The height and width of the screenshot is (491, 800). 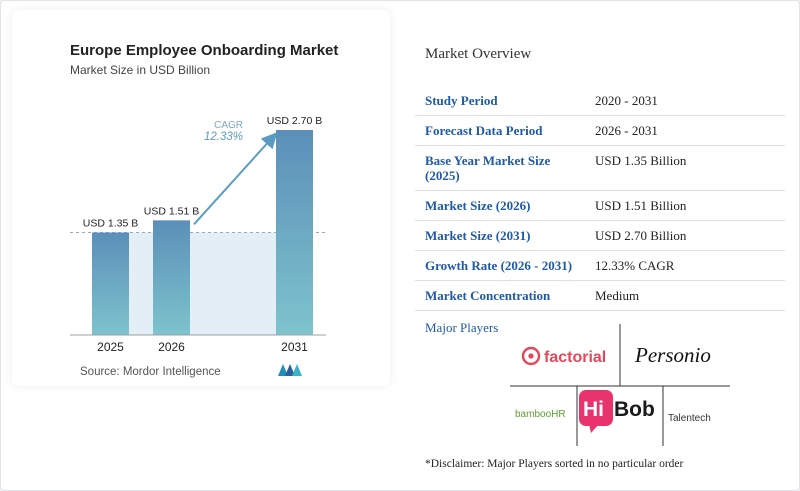 What do you see at coordinates (672, 355) in the screenshot?
I see `personio-text: Personio` at bounding box center [672, 355].